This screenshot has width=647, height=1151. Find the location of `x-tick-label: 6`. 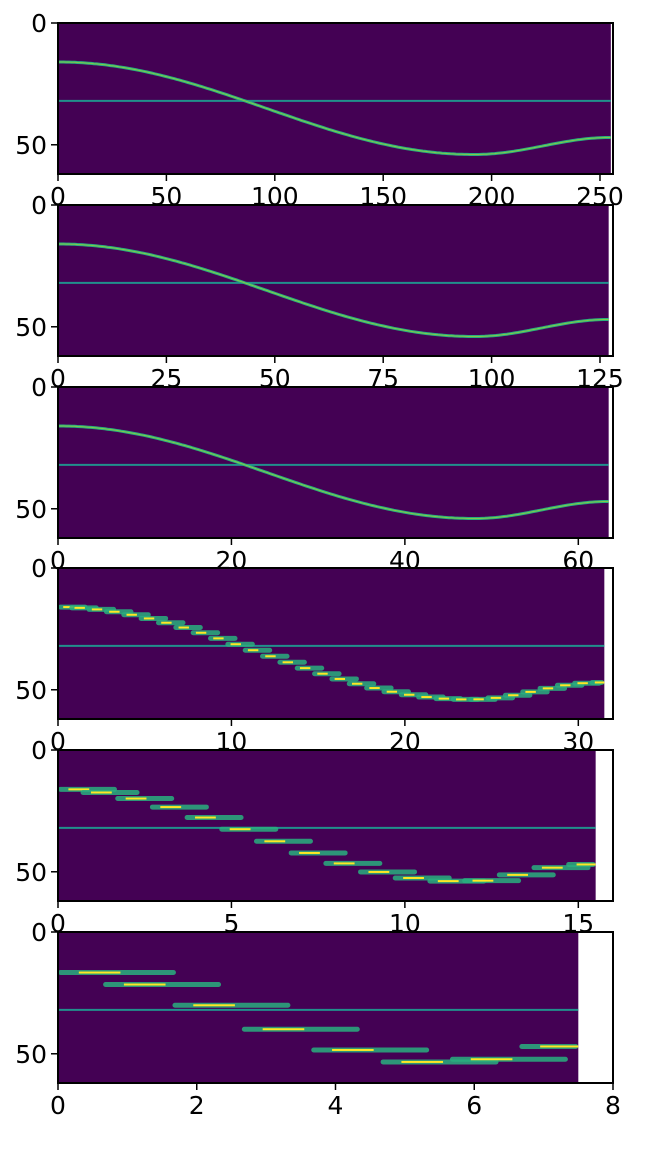

x-tick-label: 6 is located at coordinates (474, 1105).